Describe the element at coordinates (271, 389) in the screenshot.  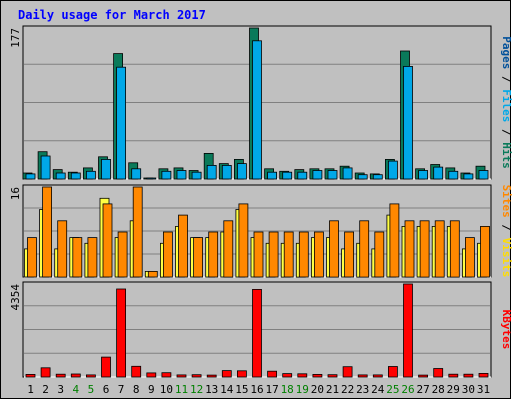
I see `day-label-17: 17` at that location.